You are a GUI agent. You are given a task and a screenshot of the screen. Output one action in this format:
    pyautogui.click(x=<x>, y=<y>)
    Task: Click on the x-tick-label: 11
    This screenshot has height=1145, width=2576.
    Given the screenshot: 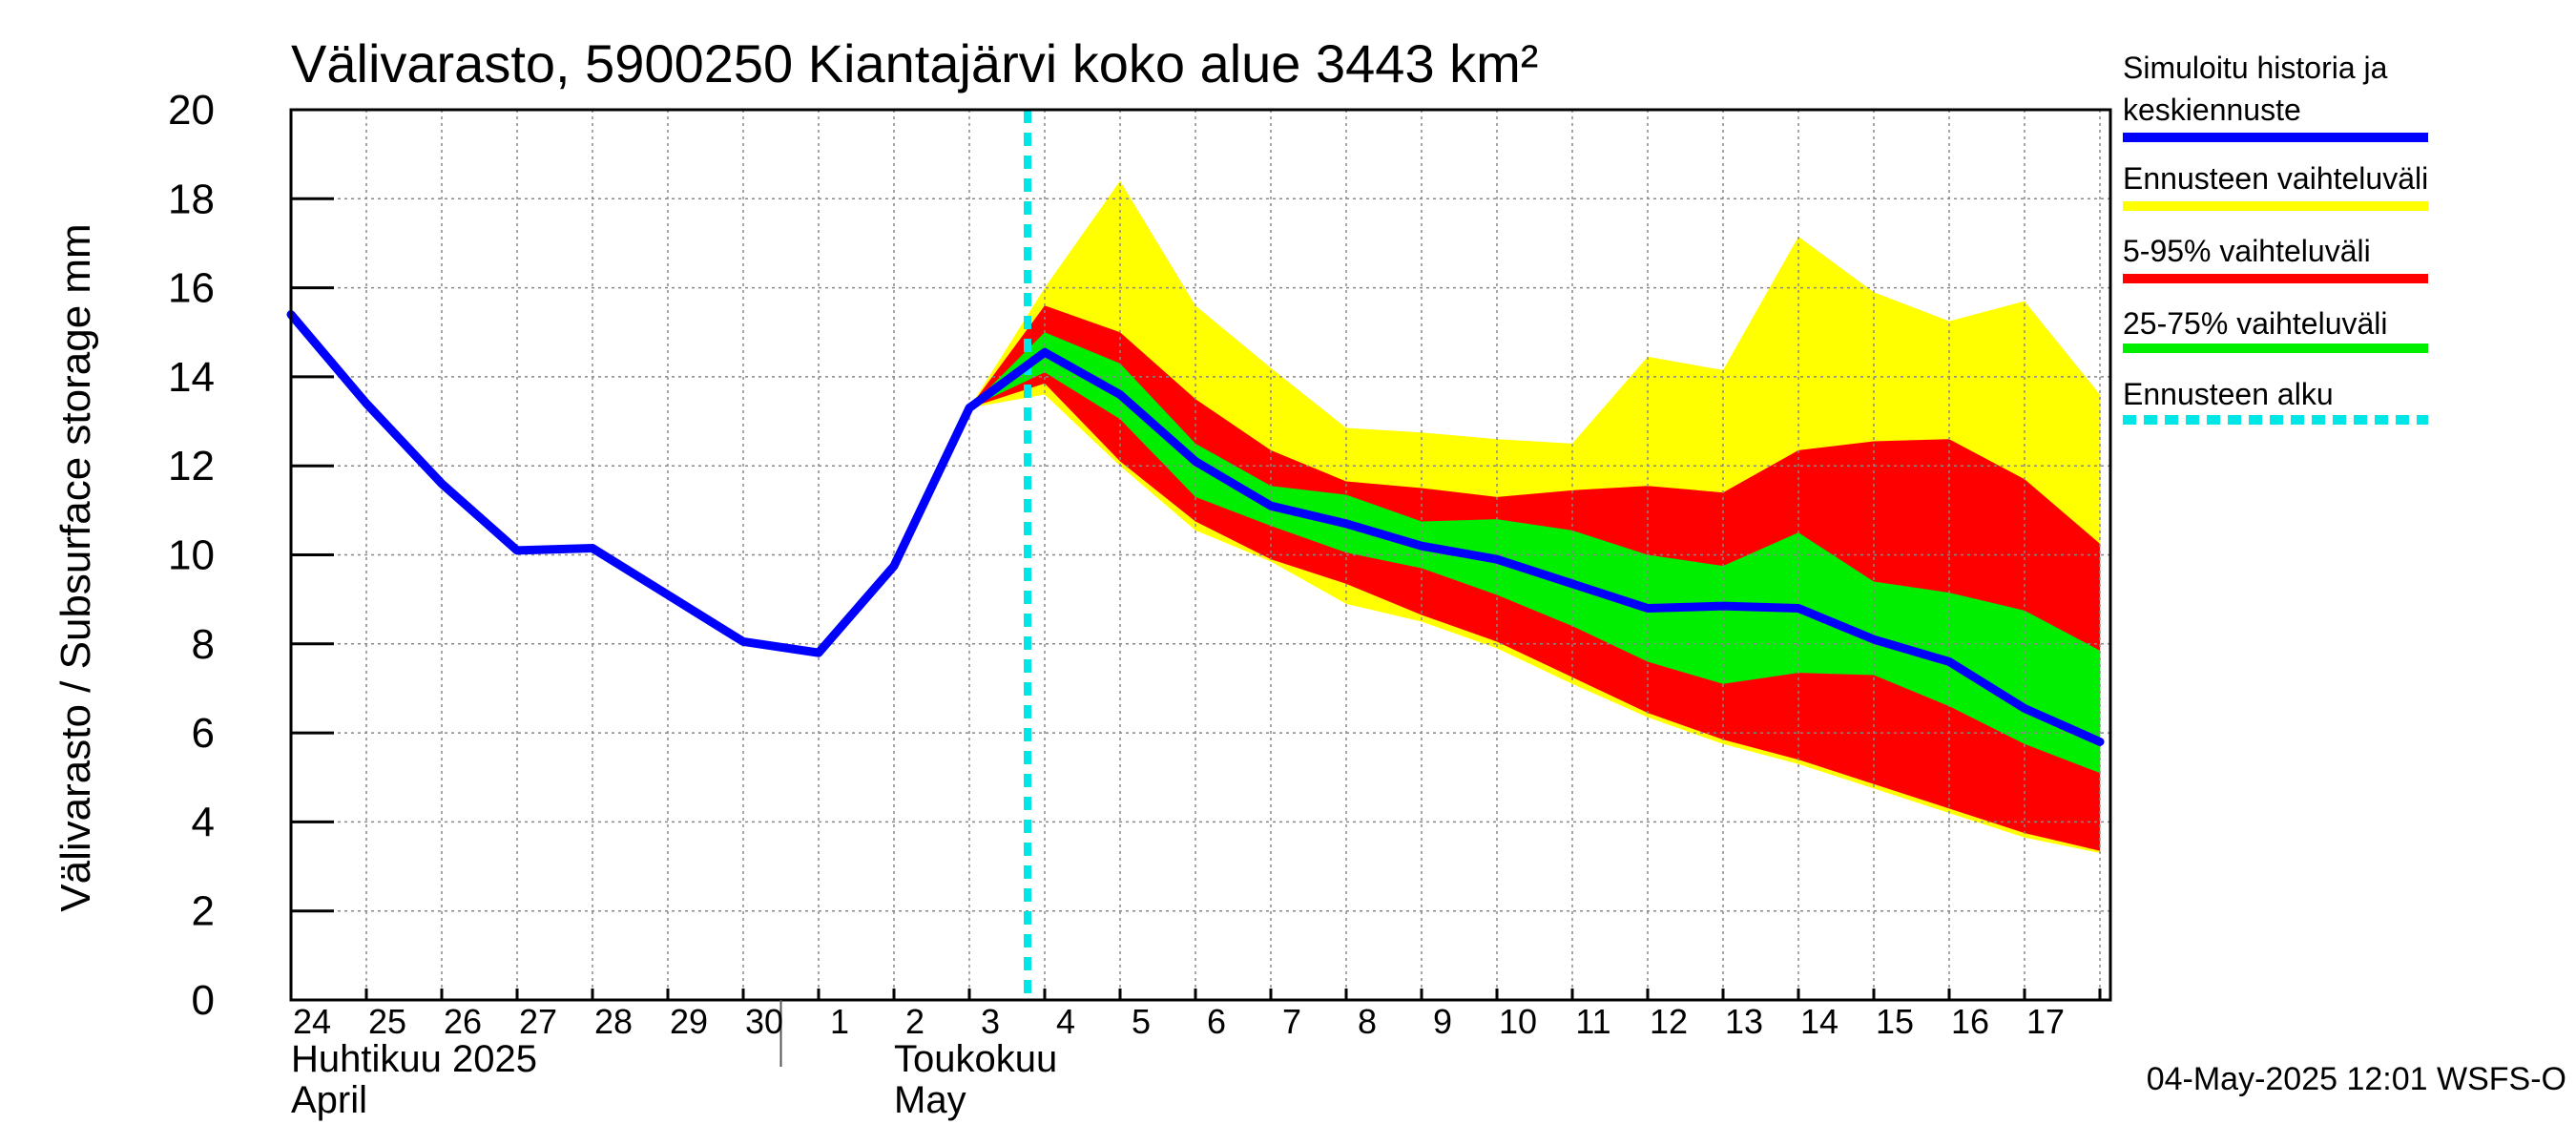 What is the action you would take?
    pyautogui.click(x=1592, y=1022)
    